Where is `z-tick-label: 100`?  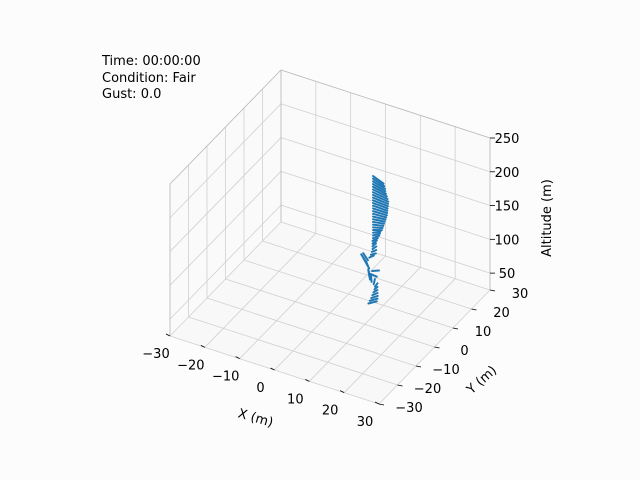
z-tick-label: 100 is located at coordinates (507, 240).